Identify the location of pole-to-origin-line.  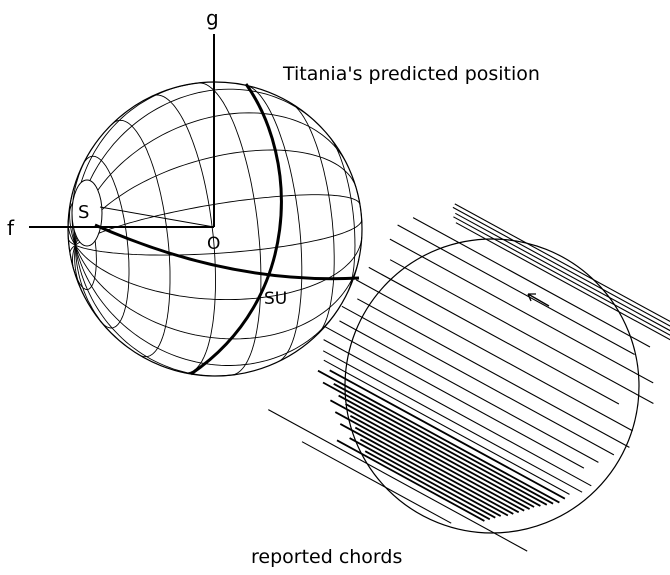
(157, 217).